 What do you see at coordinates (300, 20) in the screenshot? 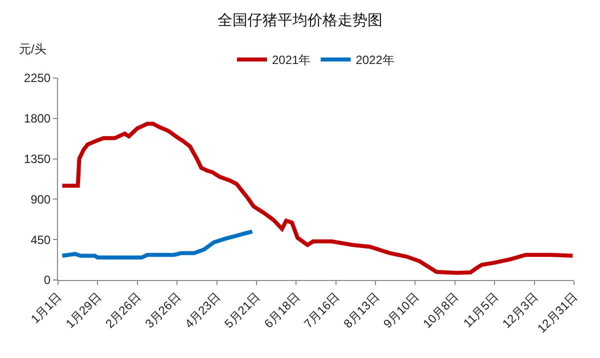
I see `chart-title: 全国仔猪平均价格走势图` at bounding box center [300, 20].